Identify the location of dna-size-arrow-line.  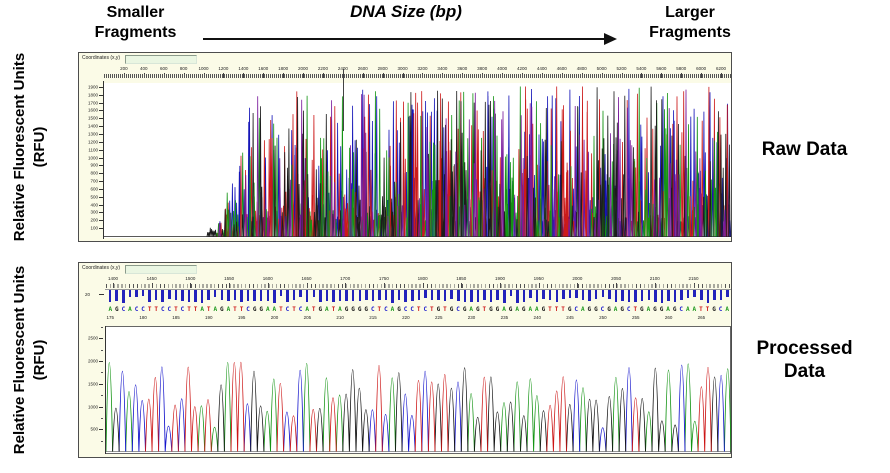
(404, 39).